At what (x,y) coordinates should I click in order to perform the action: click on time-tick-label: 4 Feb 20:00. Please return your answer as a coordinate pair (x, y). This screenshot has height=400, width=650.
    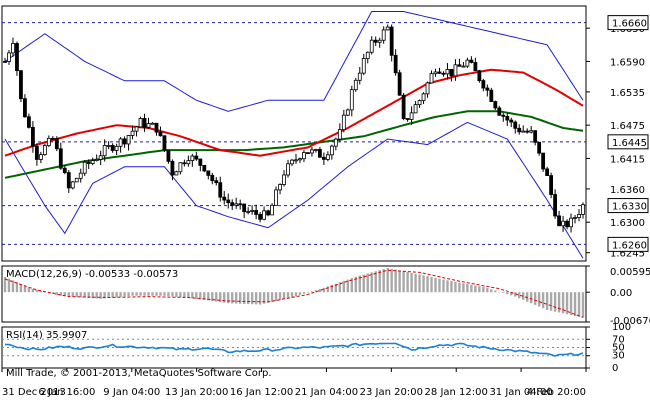
    Looking at the image, I should click on (556, 392).